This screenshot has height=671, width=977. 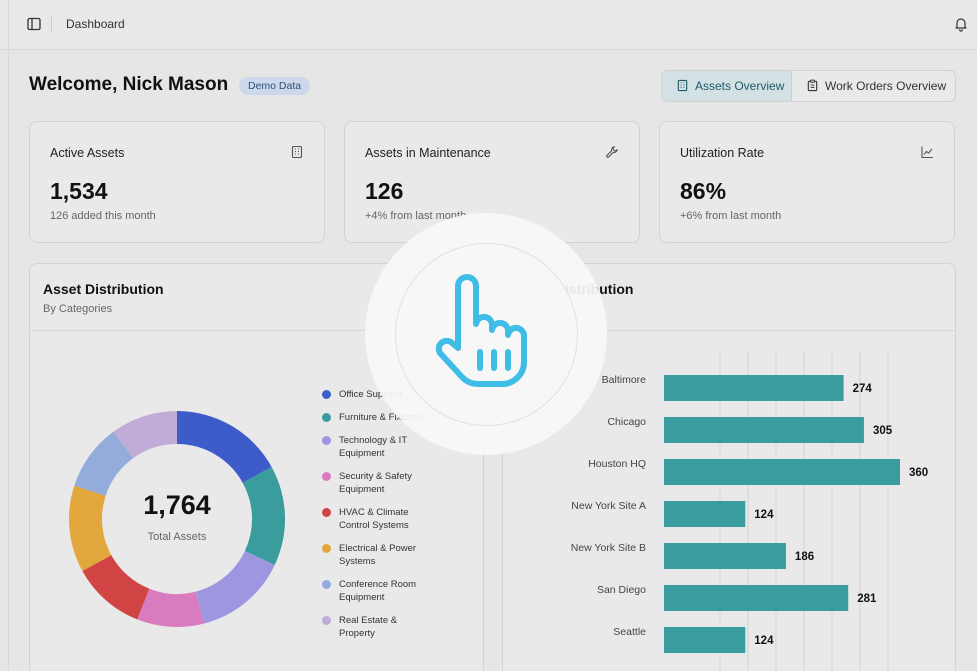 What do you see at coordinates (624, 380) in the screenshot?
I see `bar-category-label: Baltimore` at bounding box center [624, 380].